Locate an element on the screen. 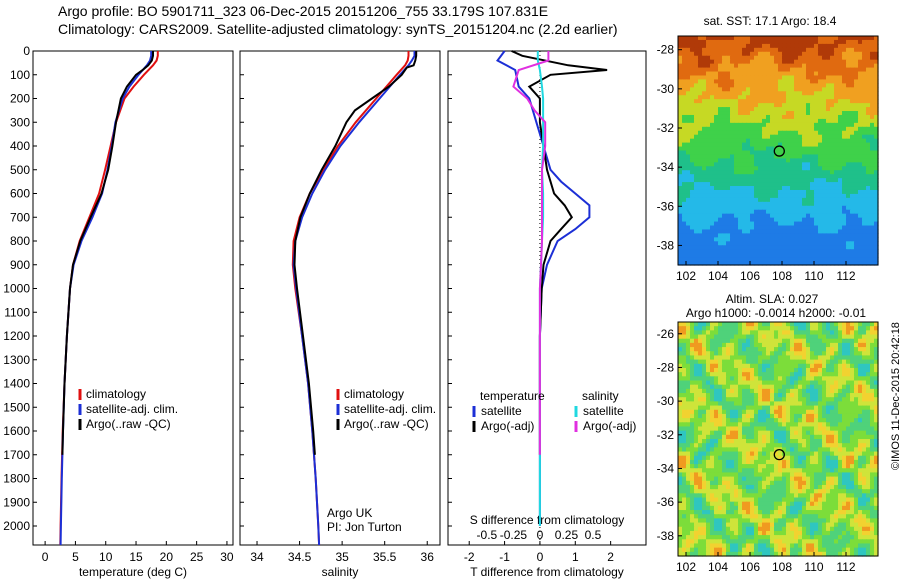 The image size is (900, 580). temperature-xtick-label: 5 is located at coordinates (75, 557).